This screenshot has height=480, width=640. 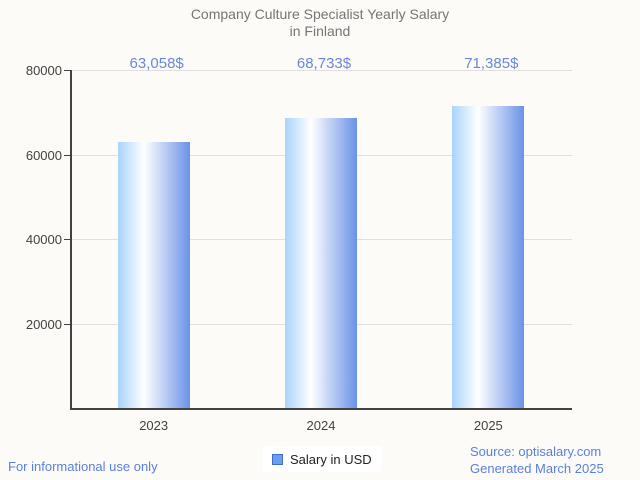 I want to click on disclaimer-text: For informational use only, so click(x=83, y=466).